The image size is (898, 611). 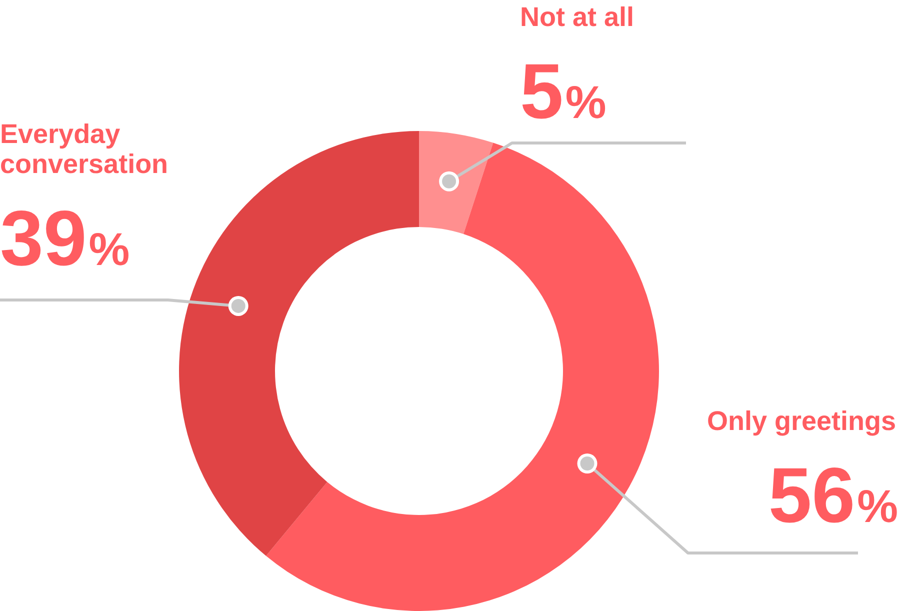 I want to click on slice-label: Everyday conversation, so click(x=84, y=149).